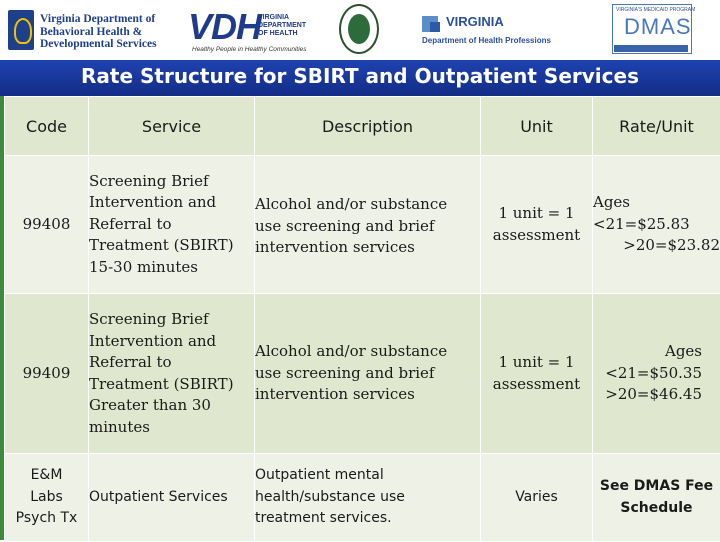  I want to click on code-cell: 99408, so click(47, 225).